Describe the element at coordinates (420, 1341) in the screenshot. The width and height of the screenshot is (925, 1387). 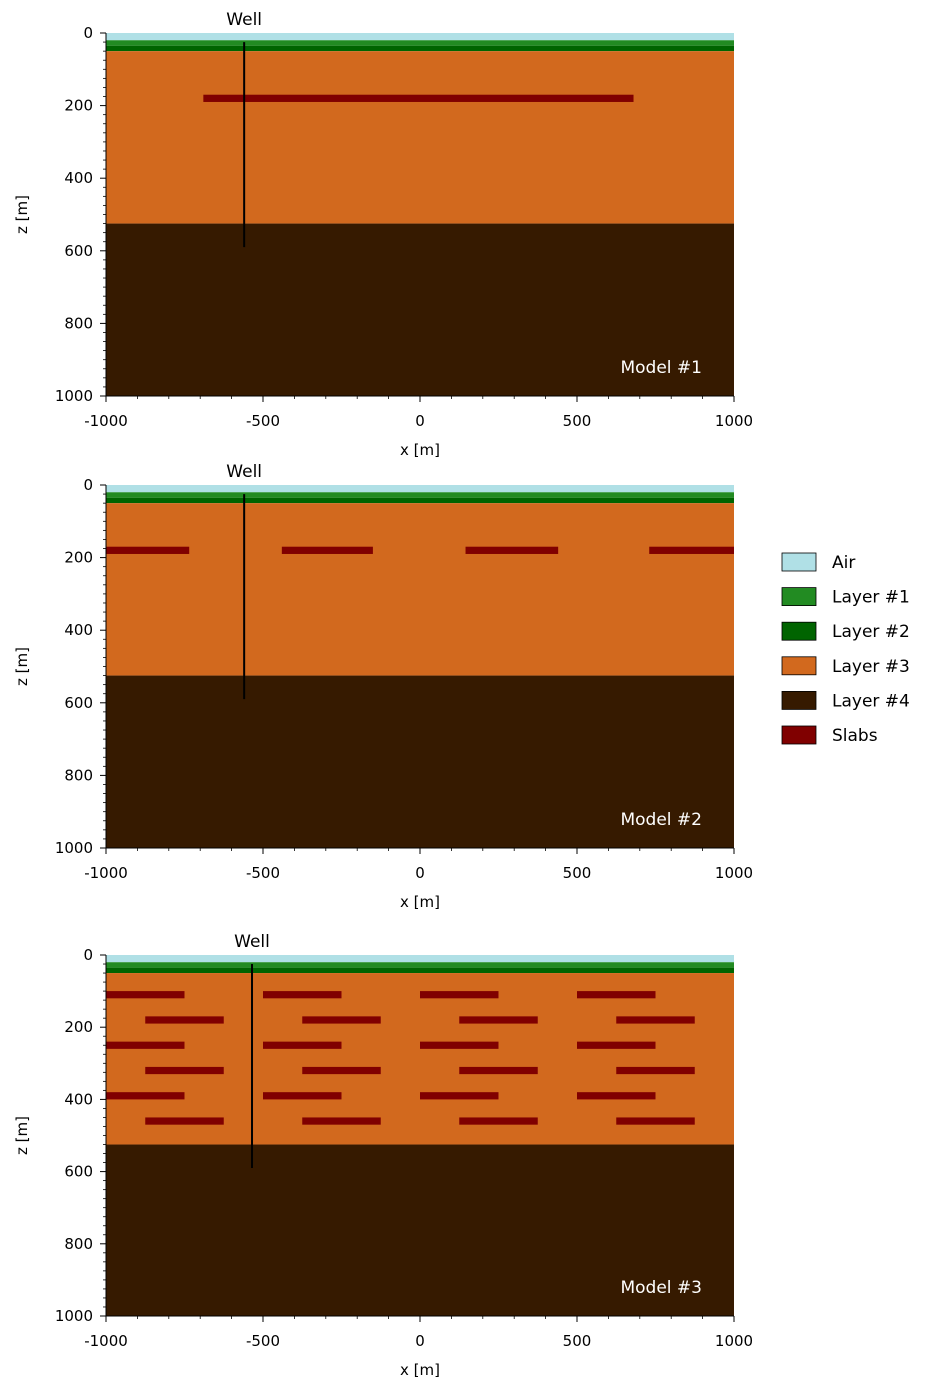
I see `model-3-xtick-label: 0` at that location.